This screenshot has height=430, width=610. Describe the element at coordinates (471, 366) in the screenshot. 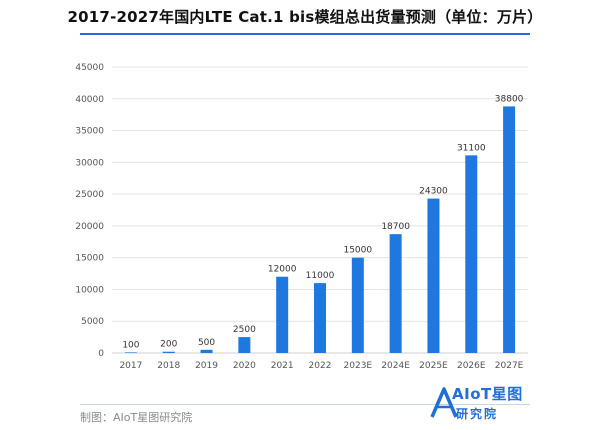

I see `x-tick-label: 2026E` at that location.